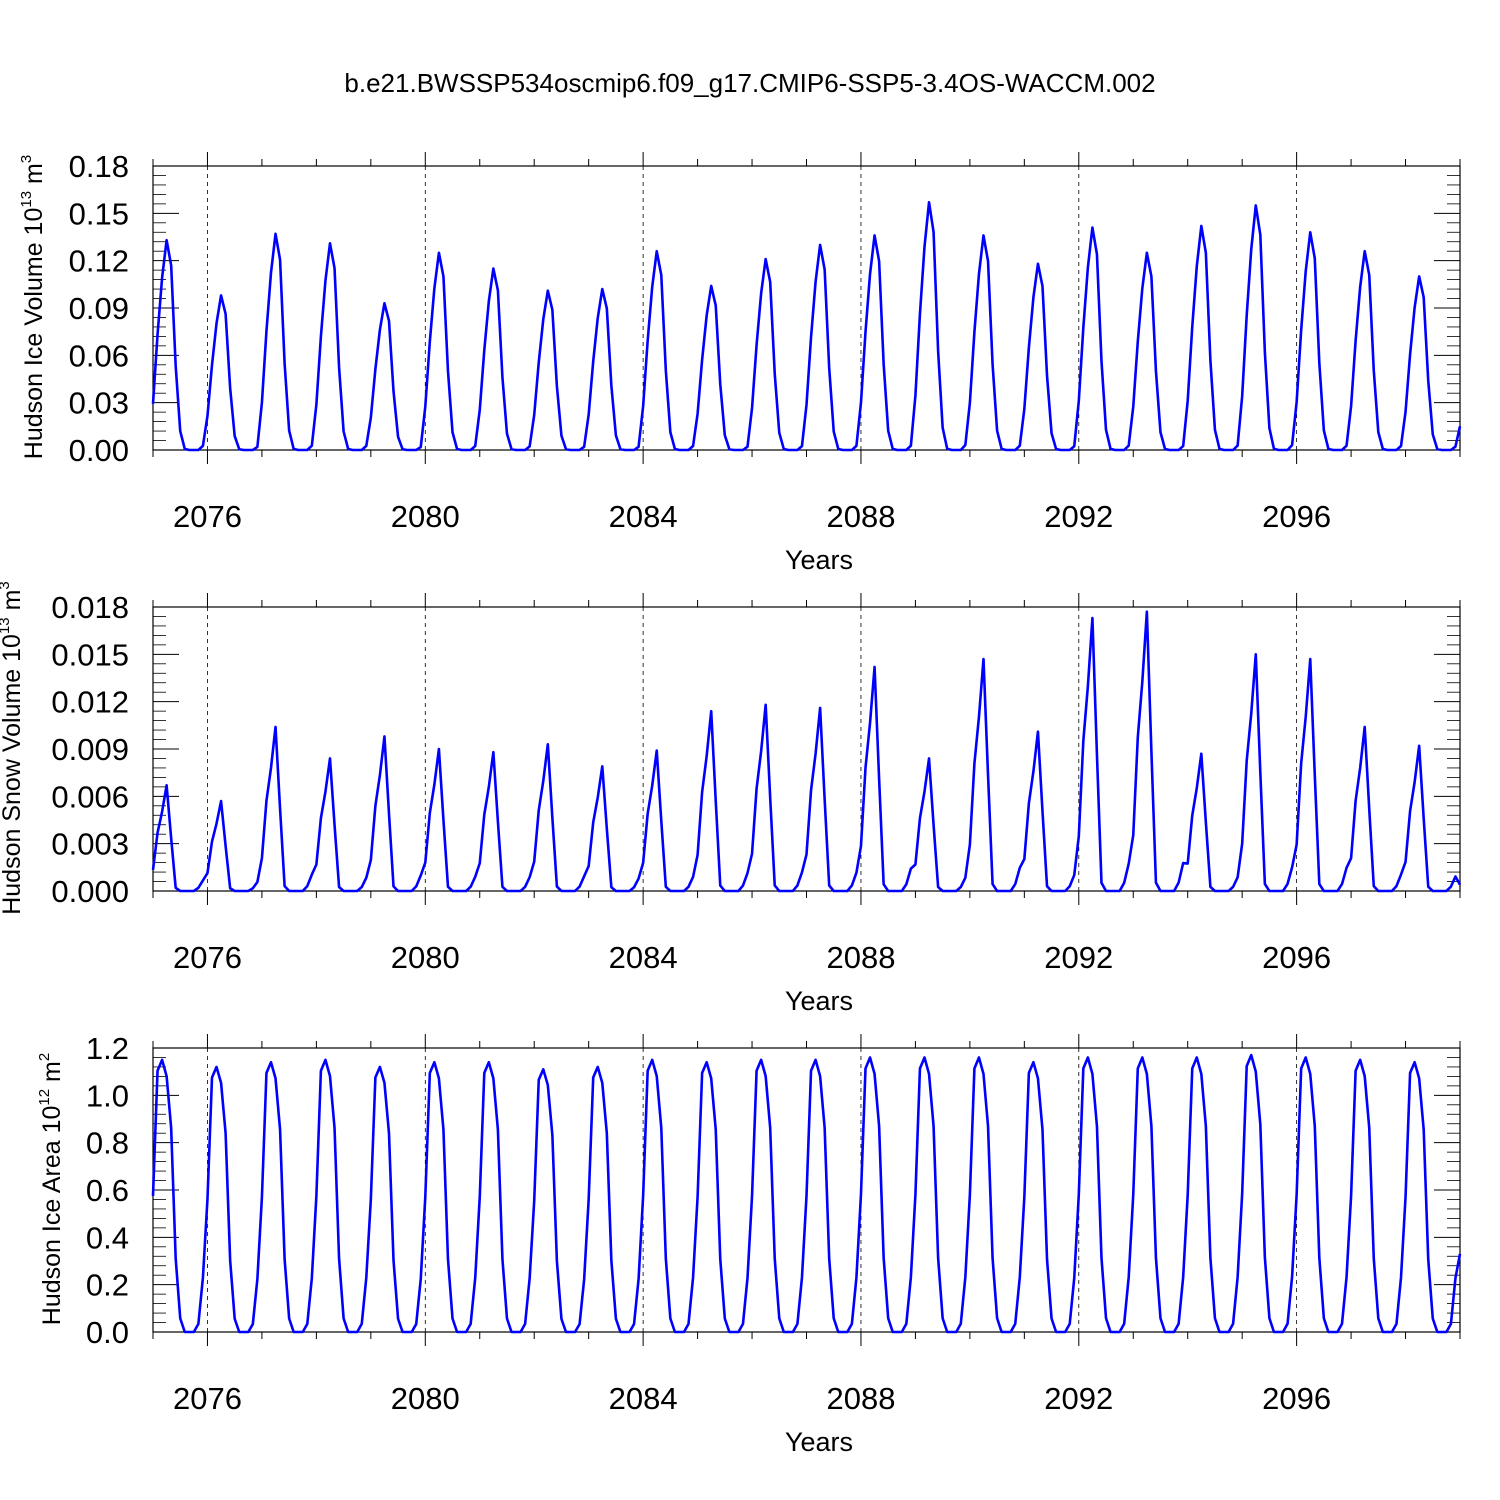 This screenshot has width=1500, height=1500. I want to click on ice-volume-ytick-label: 0.06, so click(99, 355).